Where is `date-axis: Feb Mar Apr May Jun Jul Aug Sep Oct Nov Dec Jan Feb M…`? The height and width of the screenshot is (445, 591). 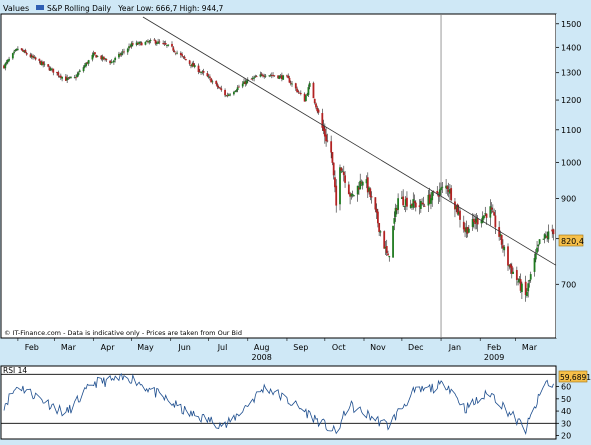
date-axis: Feb Mar Apr May Jun Jul Aug Sep Oct Nov Dec Jan Feb M… is located at coordinates (277, 350).